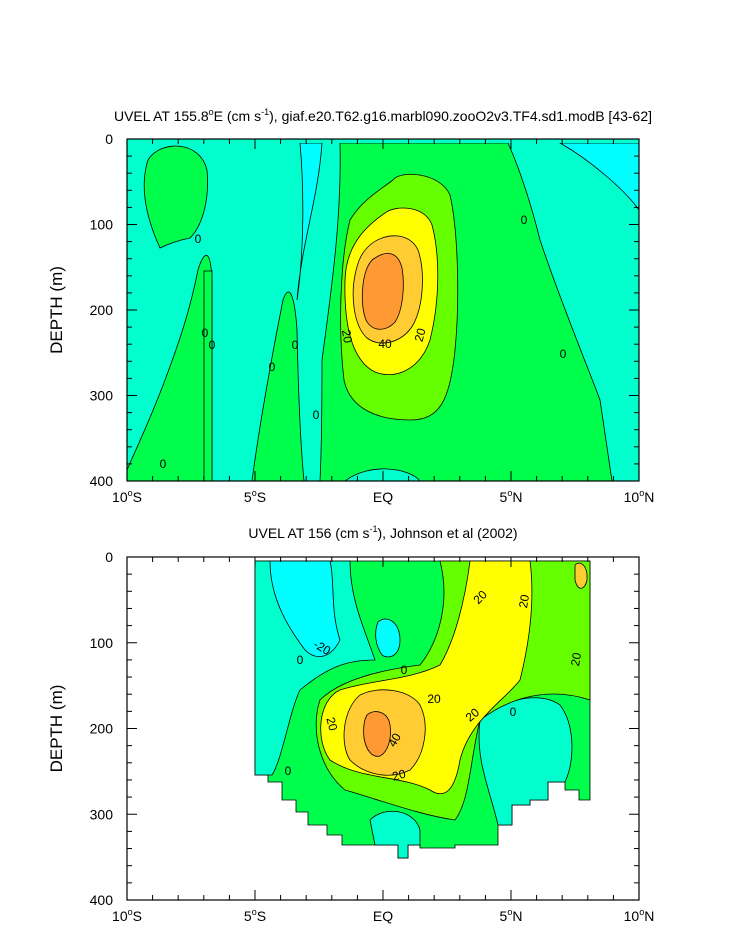  I want to click on fill-level-0-s-tongue, so click(278, 386).